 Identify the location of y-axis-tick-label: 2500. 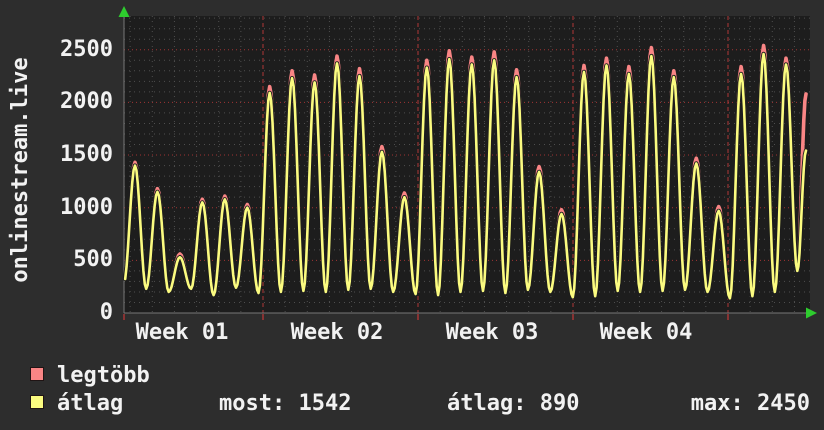
(86, 49).